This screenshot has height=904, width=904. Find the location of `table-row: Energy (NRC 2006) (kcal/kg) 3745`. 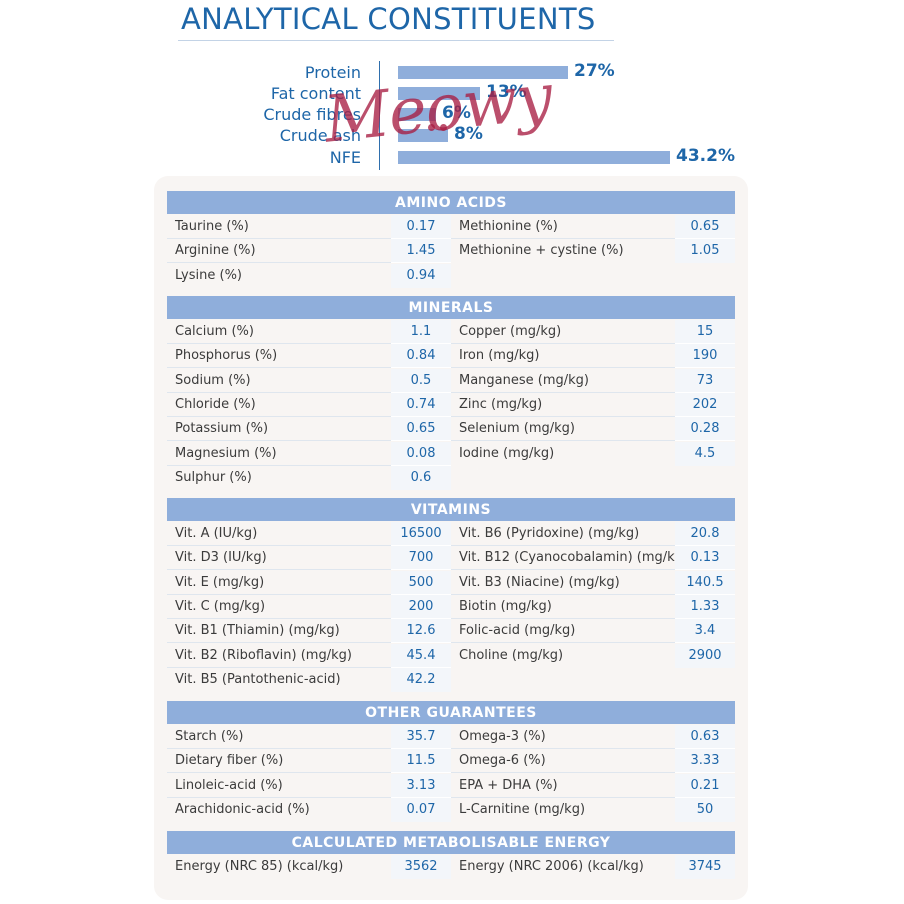

table-row: Energy (NRC 2006) (kcal/kg) 3745 is located at coordinates (593, 867).